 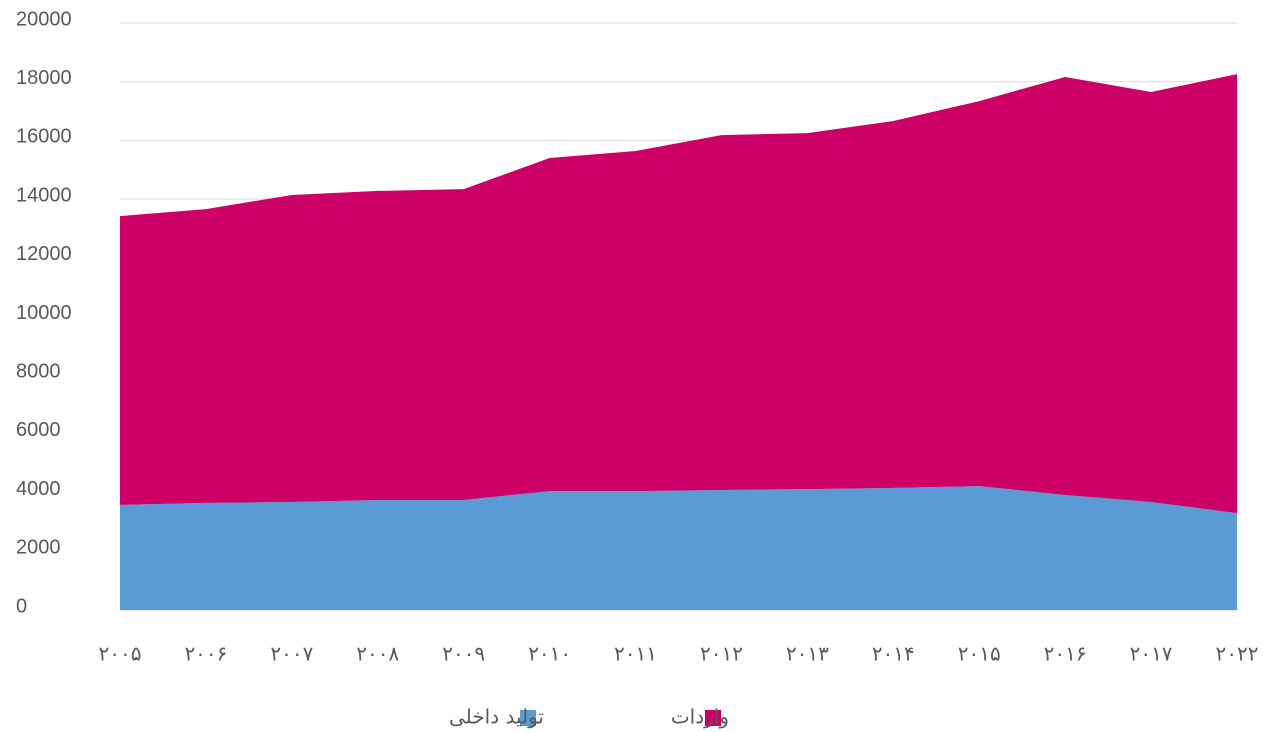 What do you see at coordinates (38, 548) in the screenshot?
I see `y-tick-label: 2000` at bounding box center [38, 548].